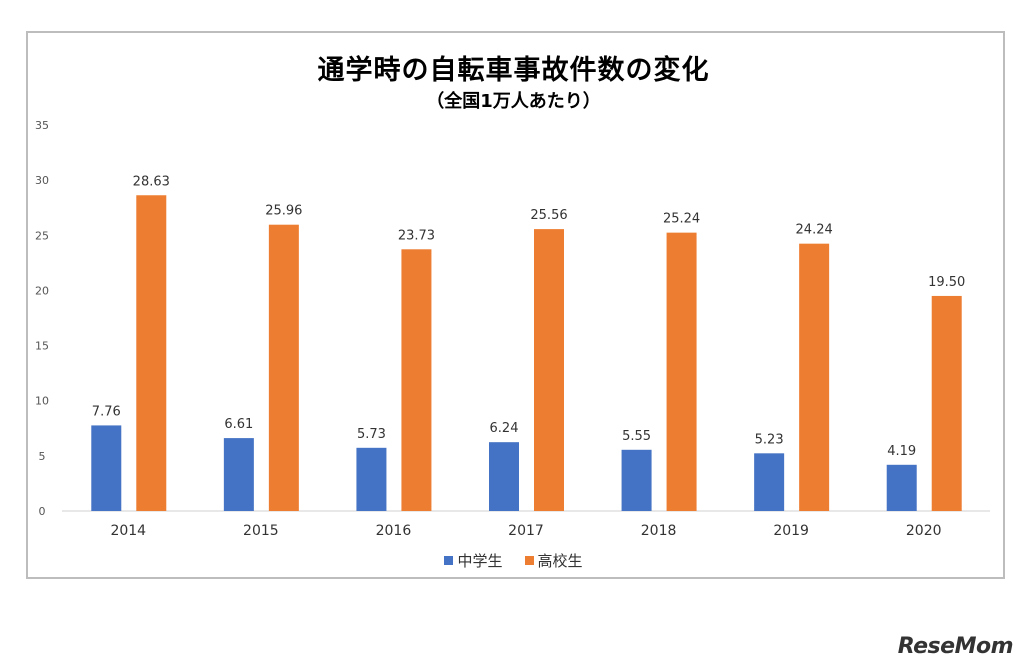 The image size is (1027, 669). What do you see at coordinates (529, 560) in the screenshot?
I see `legend-swatch-high-school` at bounding box center [529, 560].